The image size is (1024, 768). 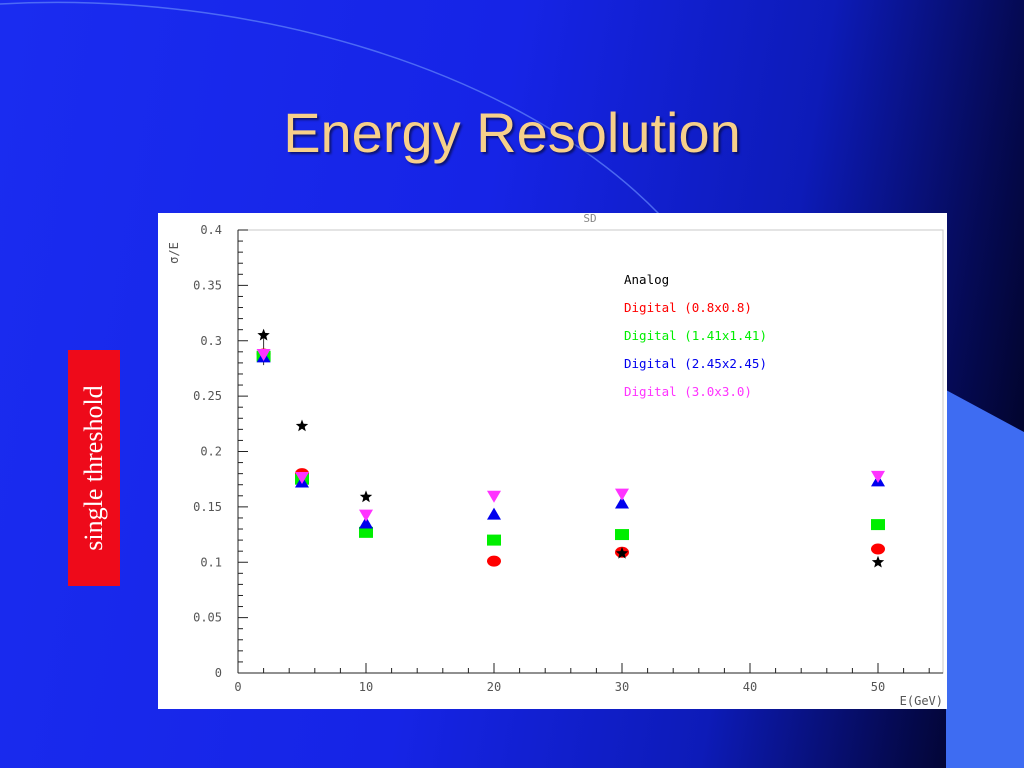 I want to click on side-label-text: single threshold, so click(x=93, y=468).